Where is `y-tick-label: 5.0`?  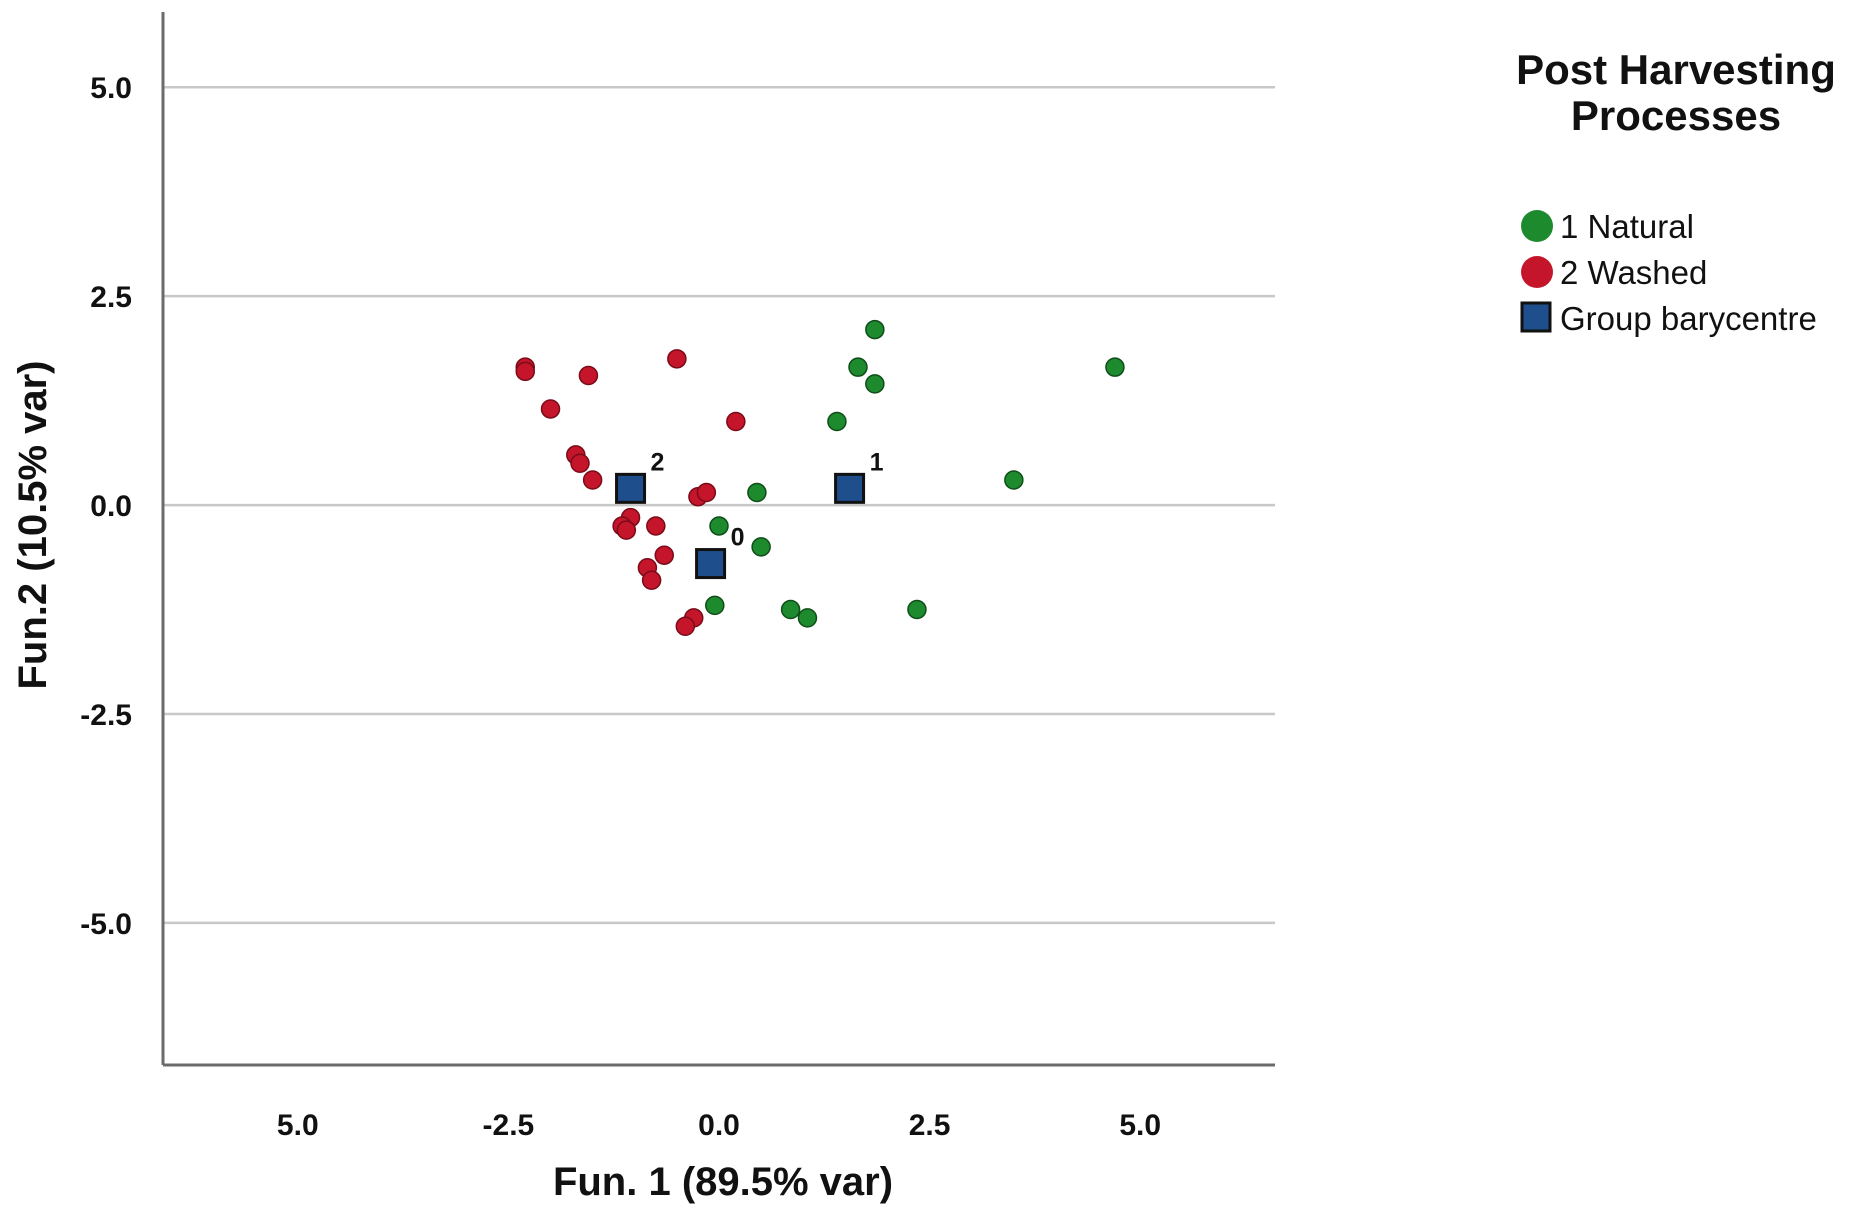
y-tick-label: 5.0 is located at coordinates (111, 88).